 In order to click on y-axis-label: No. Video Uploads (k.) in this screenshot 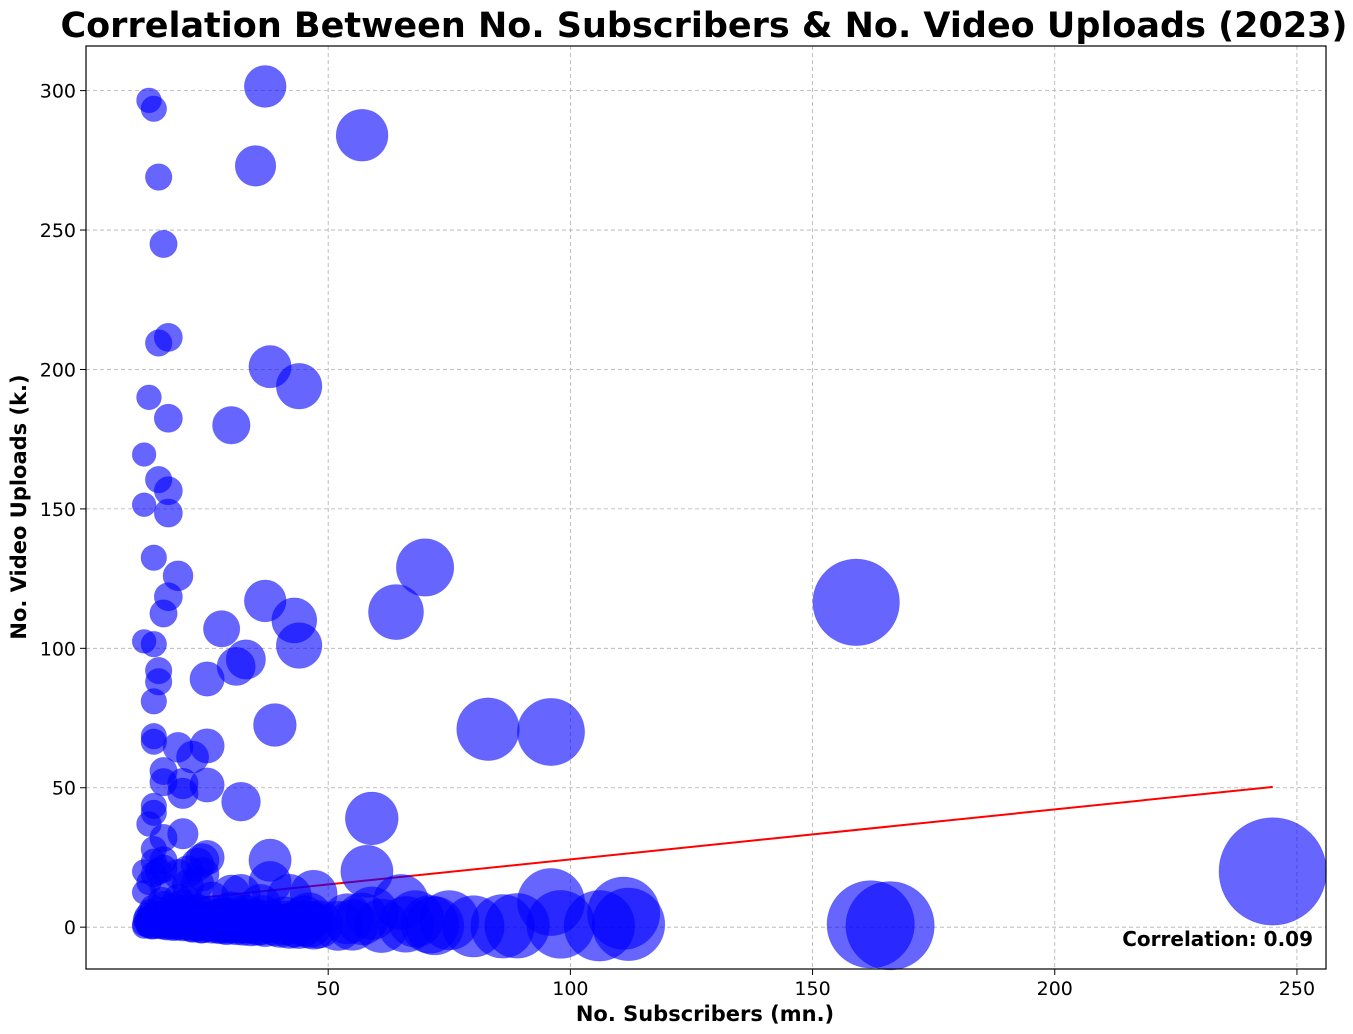, I will do `click(19, 506)`.